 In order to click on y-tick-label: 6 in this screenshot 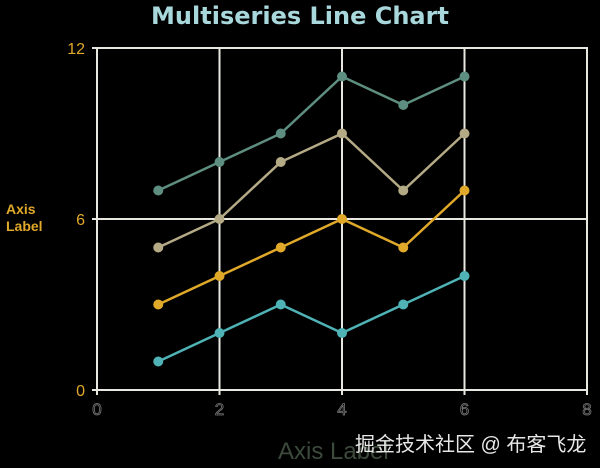, I will do `click(80, 220)`.